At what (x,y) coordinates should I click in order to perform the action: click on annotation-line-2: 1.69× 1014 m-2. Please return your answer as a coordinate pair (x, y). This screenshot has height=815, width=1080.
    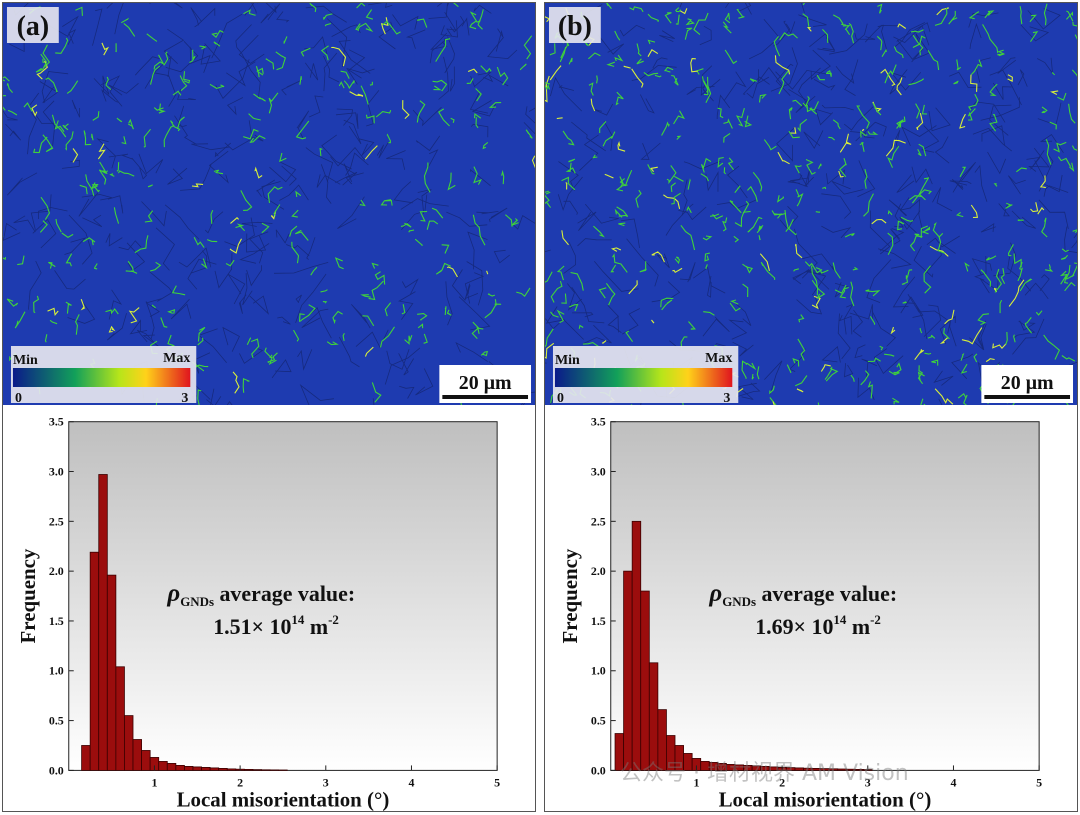
    Looking at the image, I should click on (818, 625).